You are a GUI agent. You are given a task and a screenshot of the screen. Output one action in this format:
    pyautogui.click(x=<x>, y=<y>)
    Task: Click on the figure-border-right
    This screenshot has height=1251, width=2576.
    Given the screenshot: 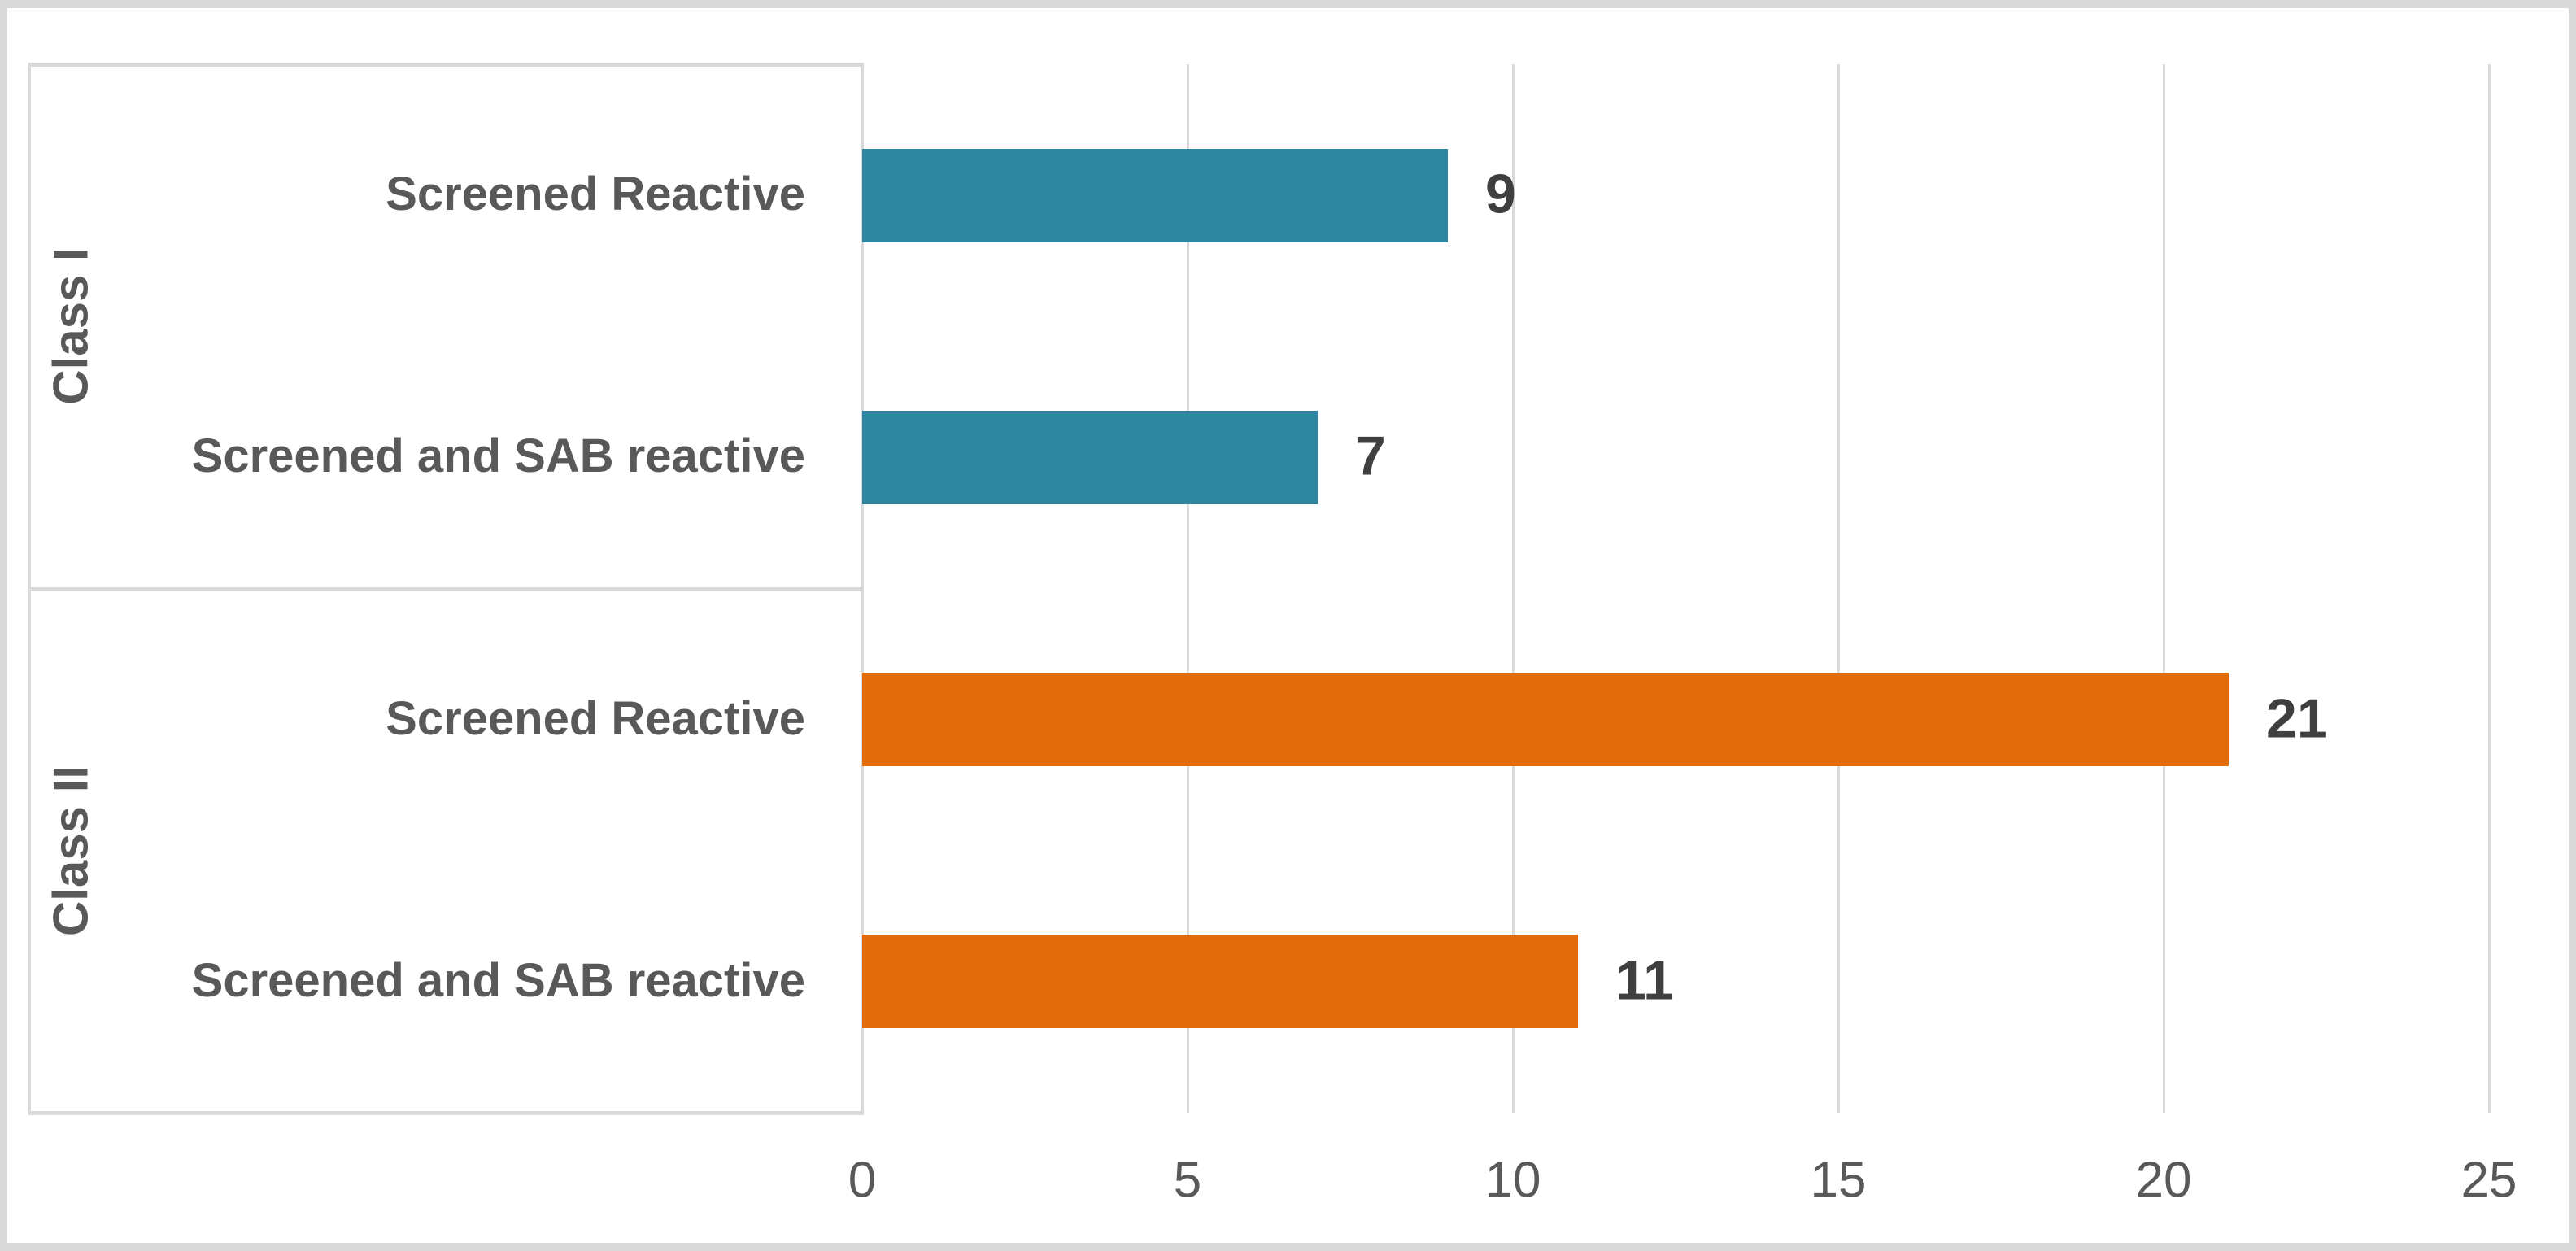 What is the action you would take?
    pyautogui.click(x=2572, y=625)
    